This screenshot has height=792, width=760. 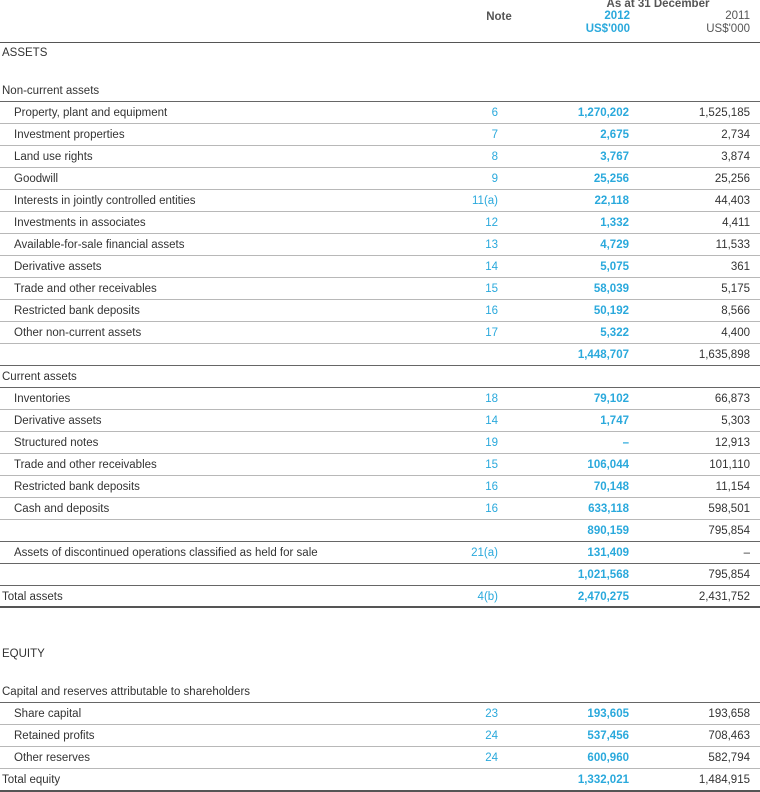 I want to click on value-2011: 2,734, so click(x=735, y=135).